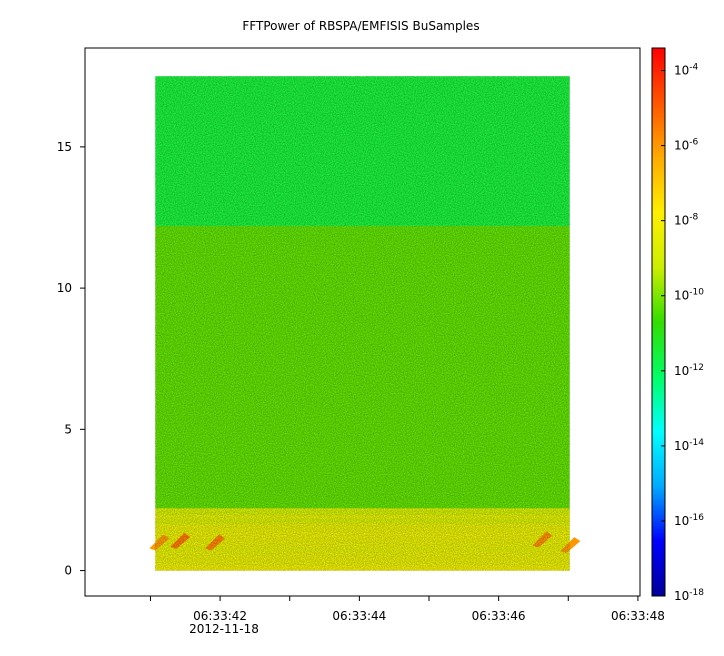 Image resolution: width=724 pixels, height=656 pixels. What do you see at coordinates (360, 26) in the screenshot?
I see `chart-title: FFTPower of RBSPA/EMFISIS BuSamples` at bounding box center [360, 26].